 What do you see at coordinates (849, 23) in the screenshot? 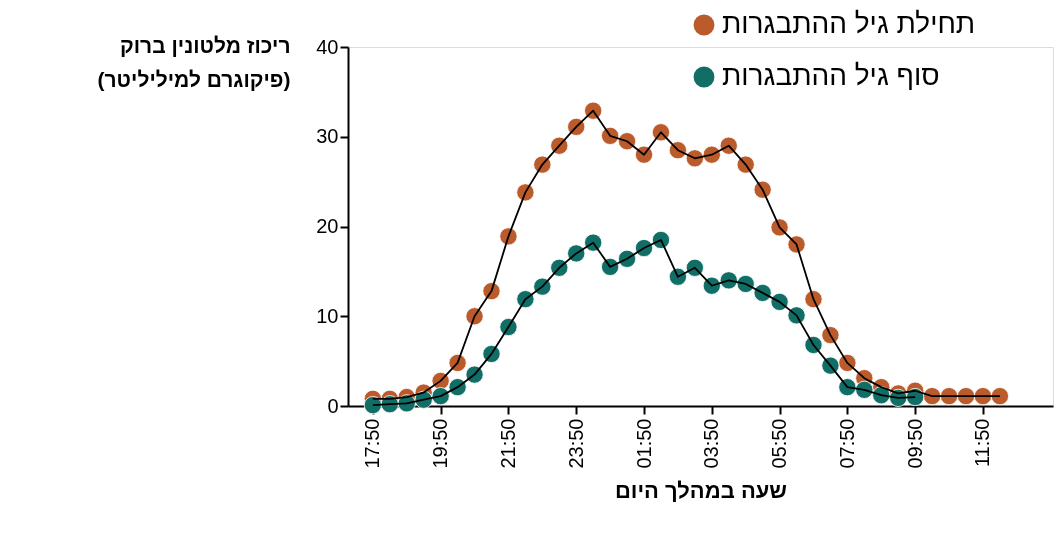
I see `legend-label: תחילת גיל ההתבגרות` at bounding box center [849, 23].